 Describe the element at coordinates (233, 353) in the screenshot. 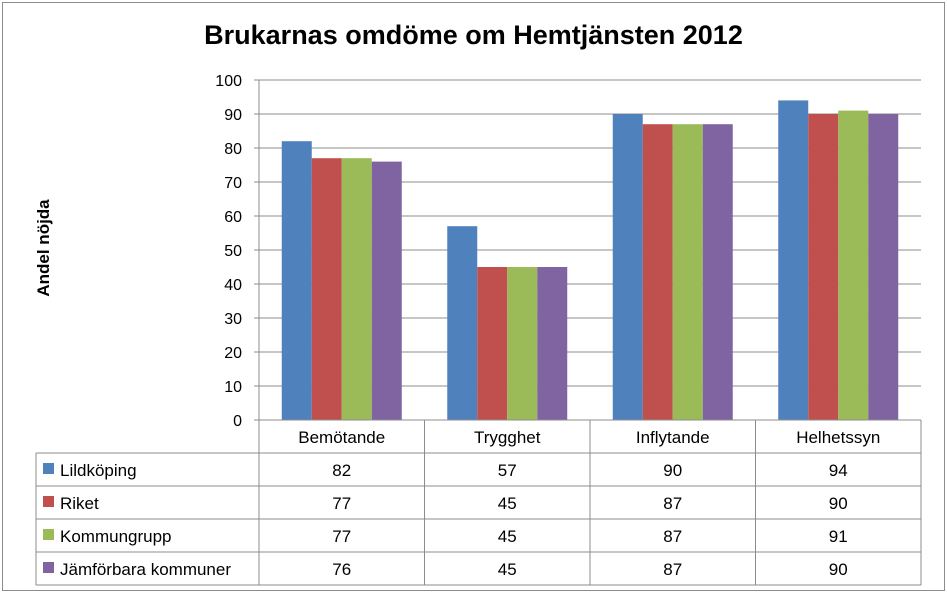

I see `y-tick-label: 20` at that location.